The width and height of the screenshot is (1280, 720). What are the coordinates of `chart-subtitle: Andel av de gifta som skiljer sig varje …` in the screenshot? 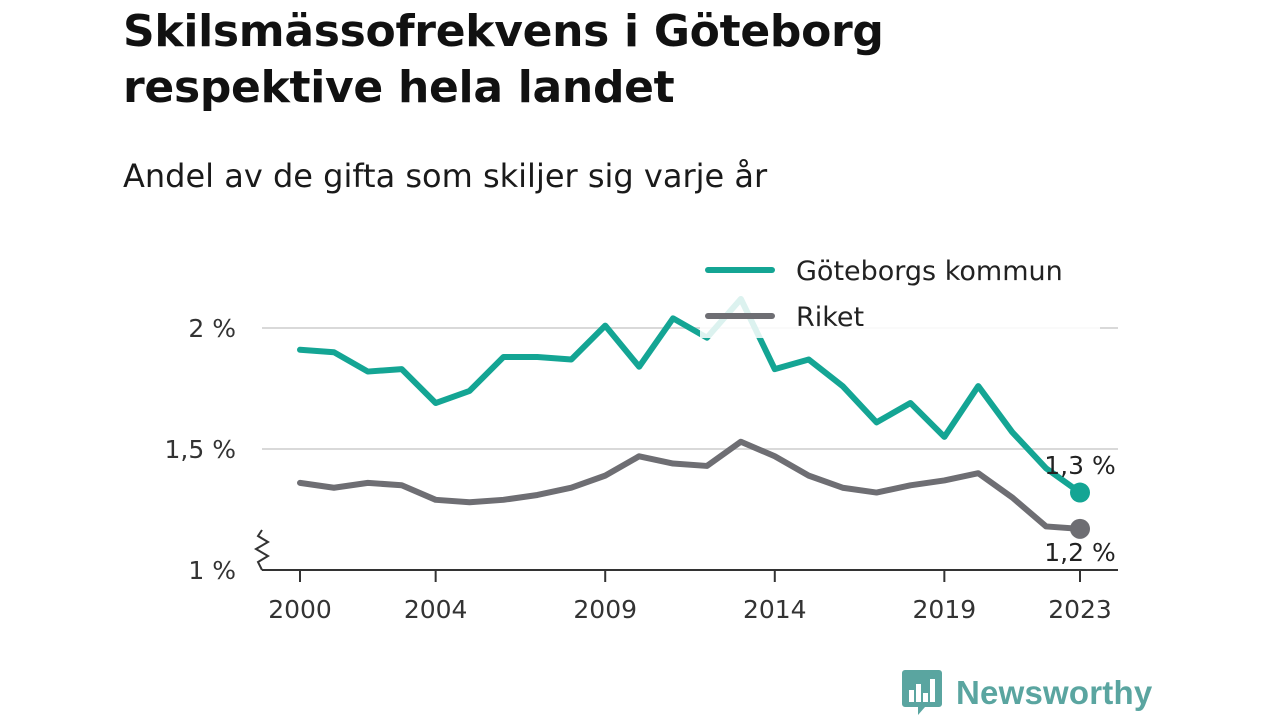 It's located at (445, 176).